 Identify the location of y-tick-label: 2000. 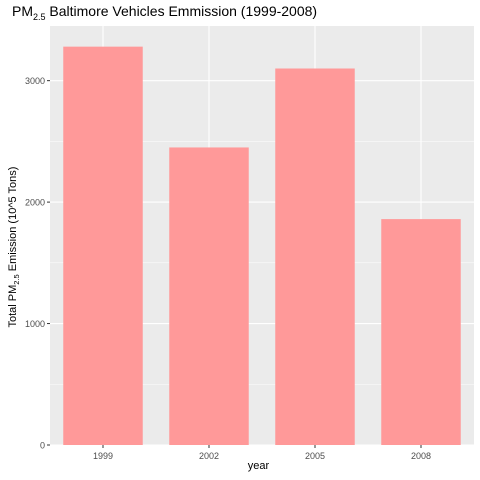
(35, 203).